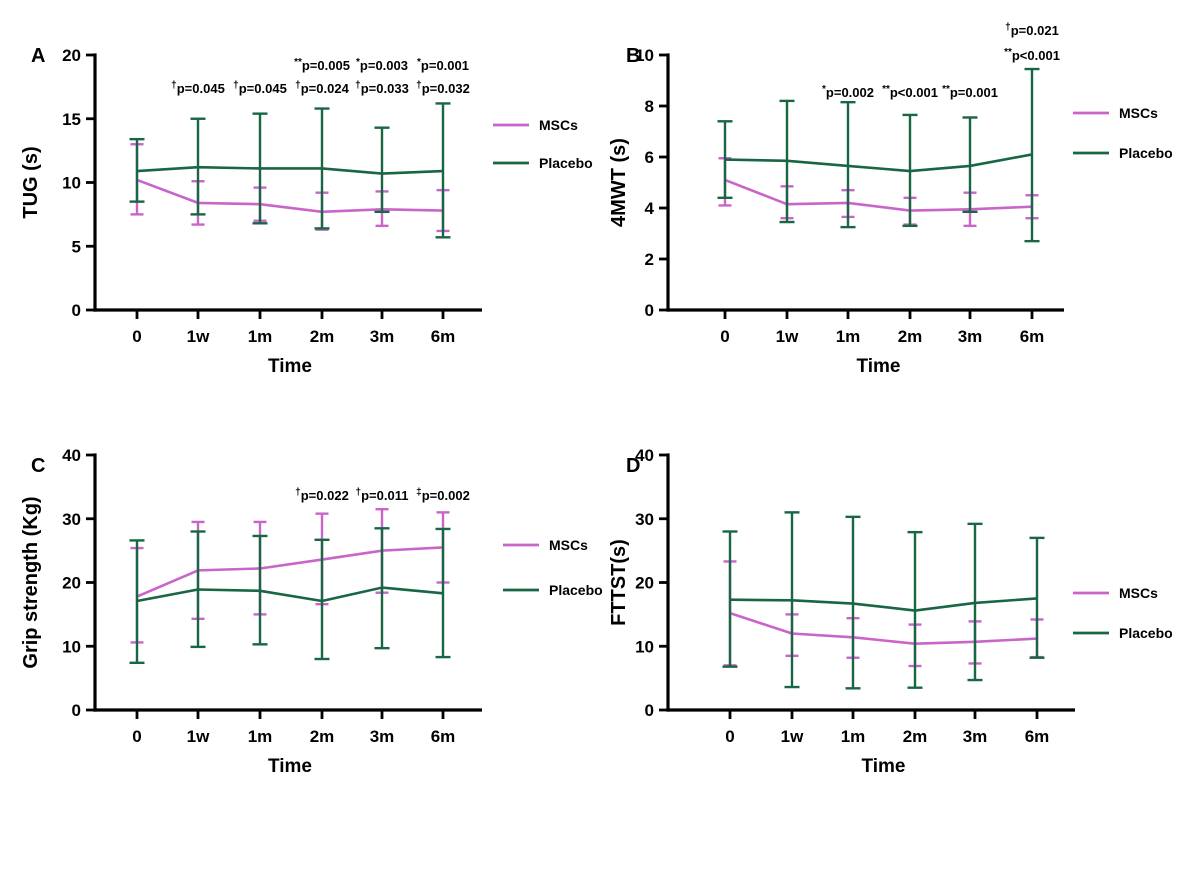 The width and height of the screenshot is (1200, 893). What do you see at coordinates (31, 582) in the screenshot?
I see `y-axis-title: Grip strength (Kg)` at bounding box center [31, 582].